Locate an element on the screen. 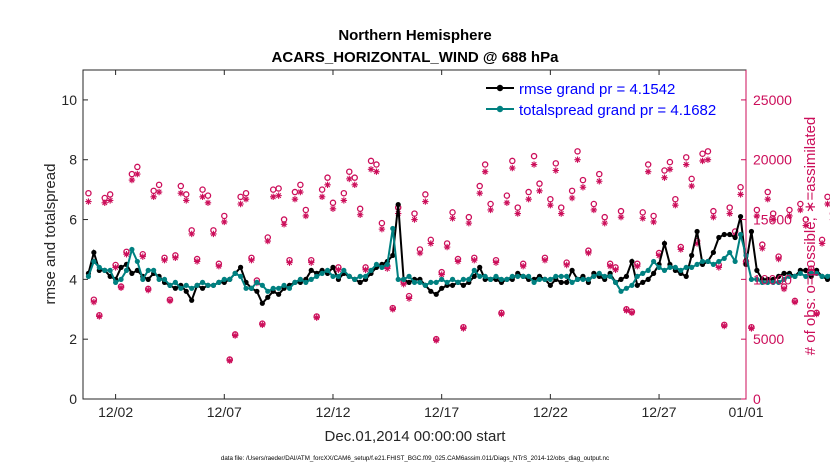  x-tick-label: 12/27 is located at coordinates (659, 412).